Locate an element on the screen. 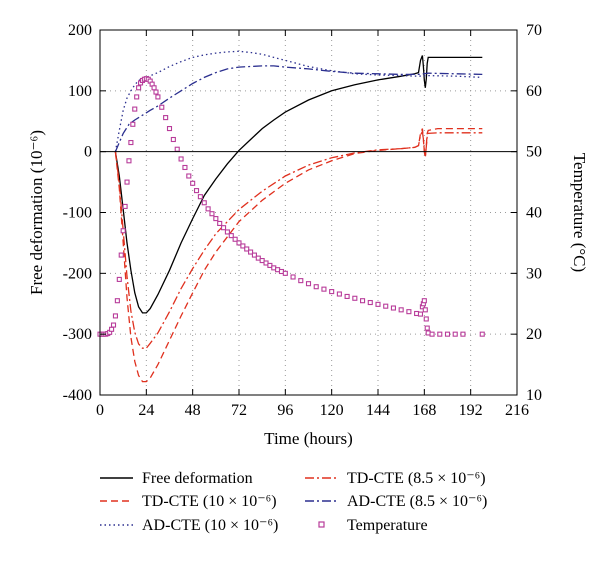 Image resolution: width=600 pixels, height=564 pixels. y-right-tick-label: 10 is located at coordinates (534, 395).